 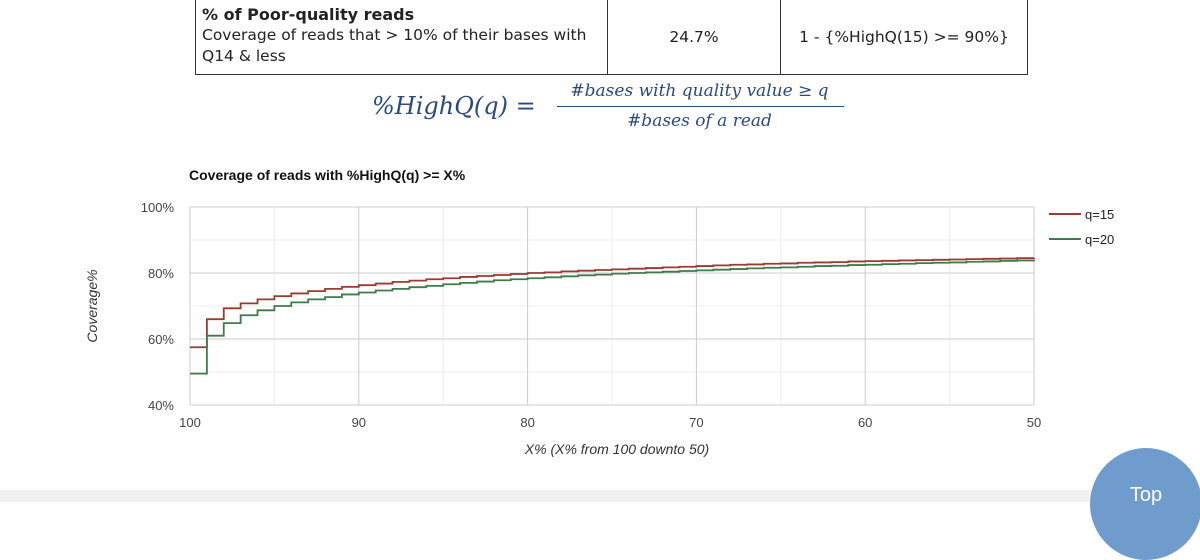 What do you see at coordinates (454, 106) in the screenshot?
I see `equation-lhs: %HighQ(q) =` at bounding box center [454, 106].